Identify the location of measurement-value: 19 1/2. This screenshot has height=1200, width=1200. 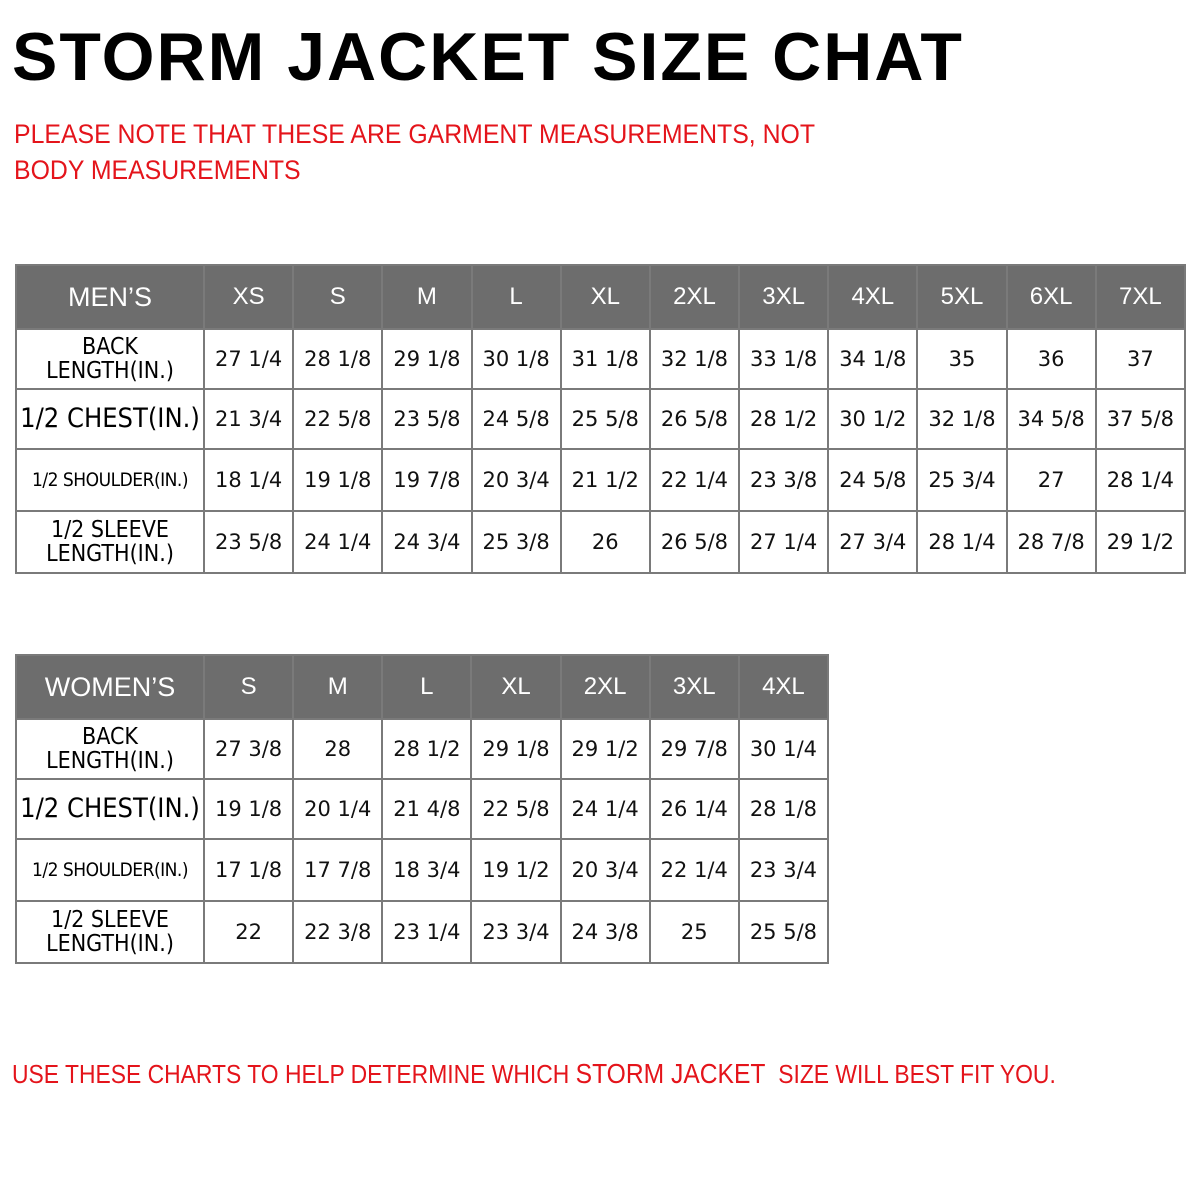
(516, 870).